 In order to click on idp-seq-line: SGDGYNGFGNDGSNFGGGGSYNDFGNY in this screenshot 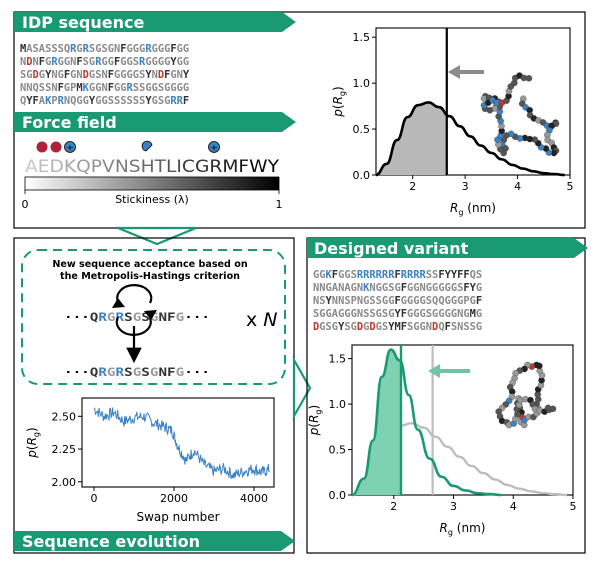, I will do `click(105, 75)`.